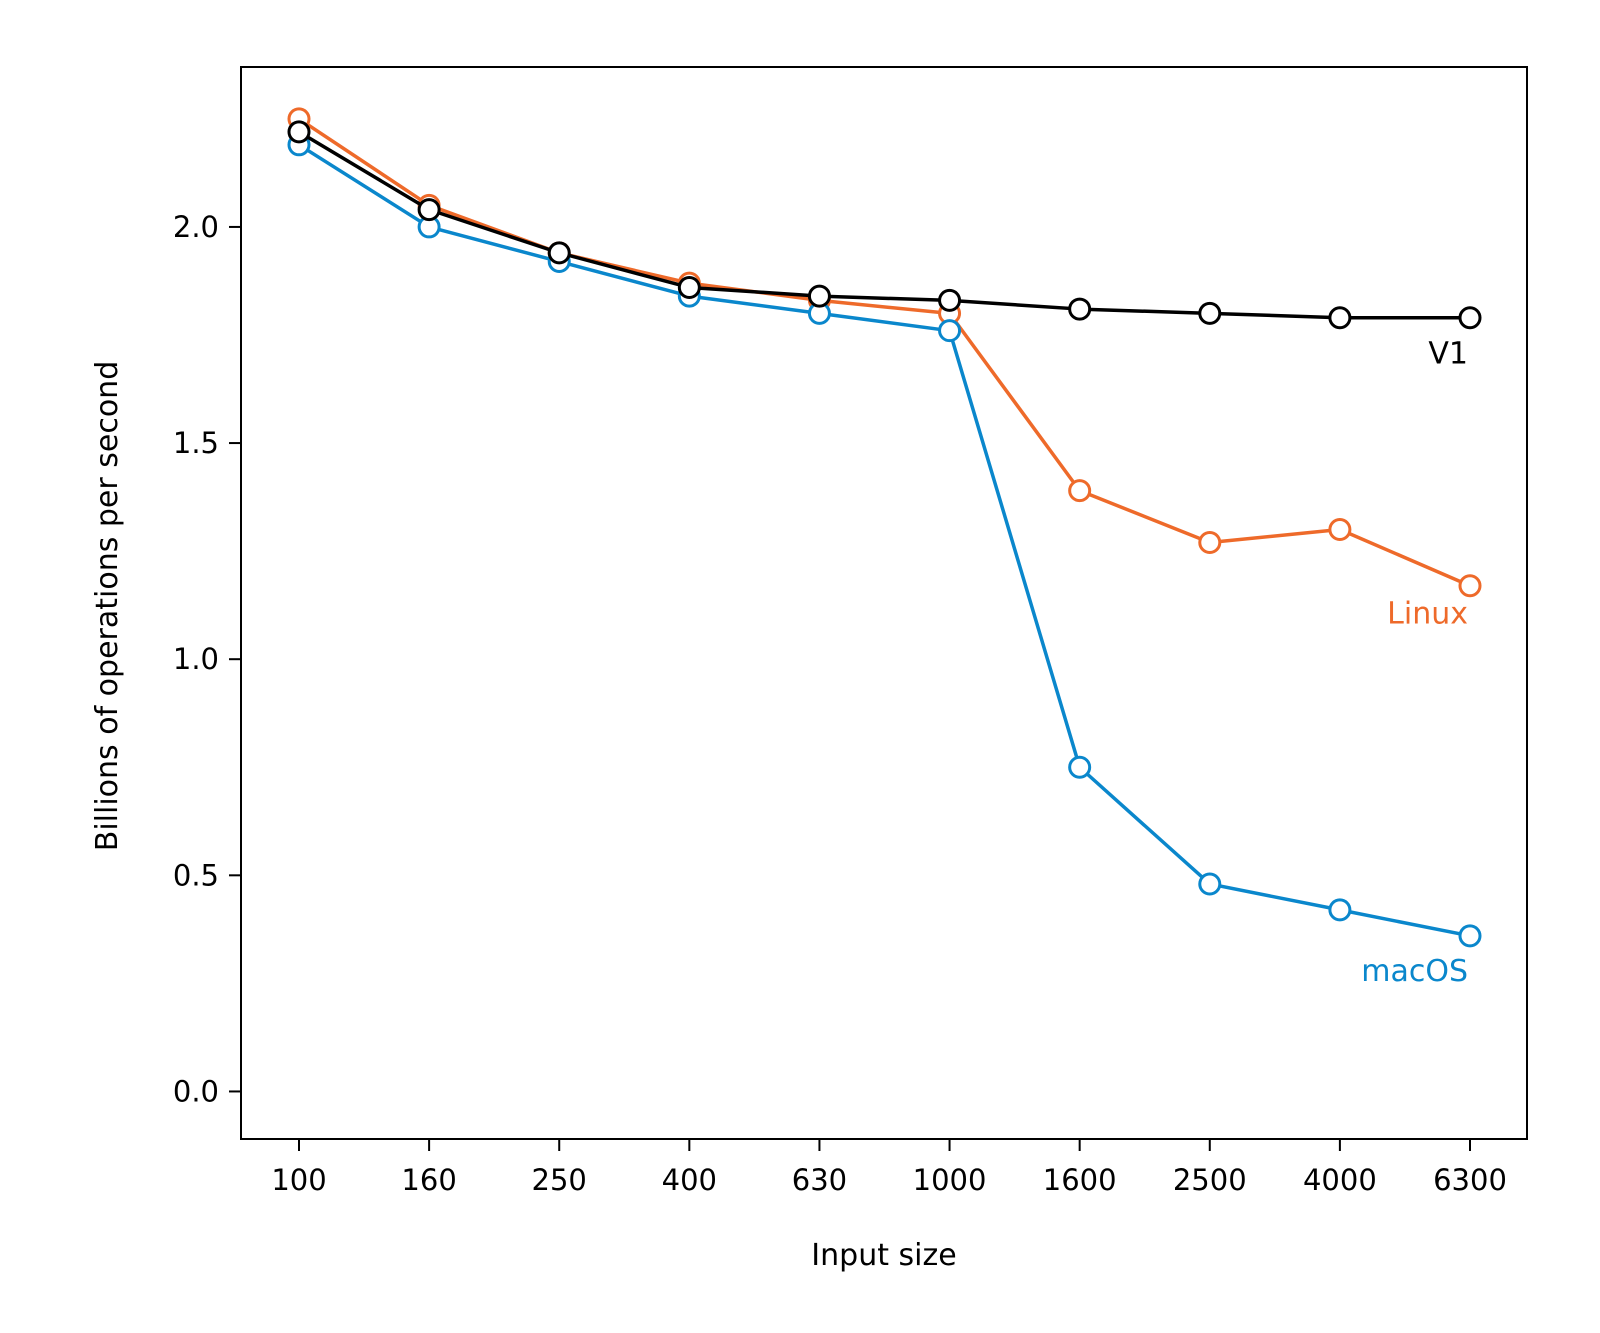 The height and width of the screenshot is (1333, 1600). Describe the element at coordinates (196, 1091) in the screenshot. I see `y-tick-label: 0.0` at that location.